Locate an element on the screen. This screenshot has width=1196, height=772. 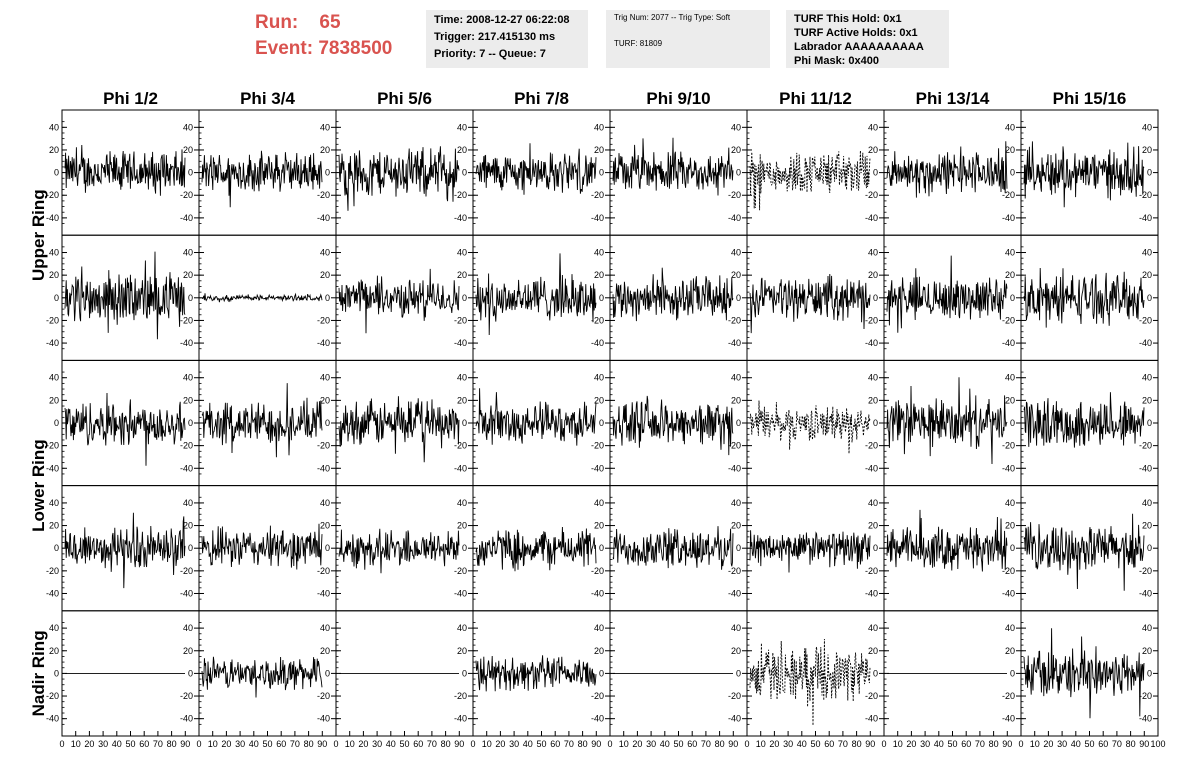
panel-r4-c5: -40 -20 0 20 40 is located at coordinates (678, 548).